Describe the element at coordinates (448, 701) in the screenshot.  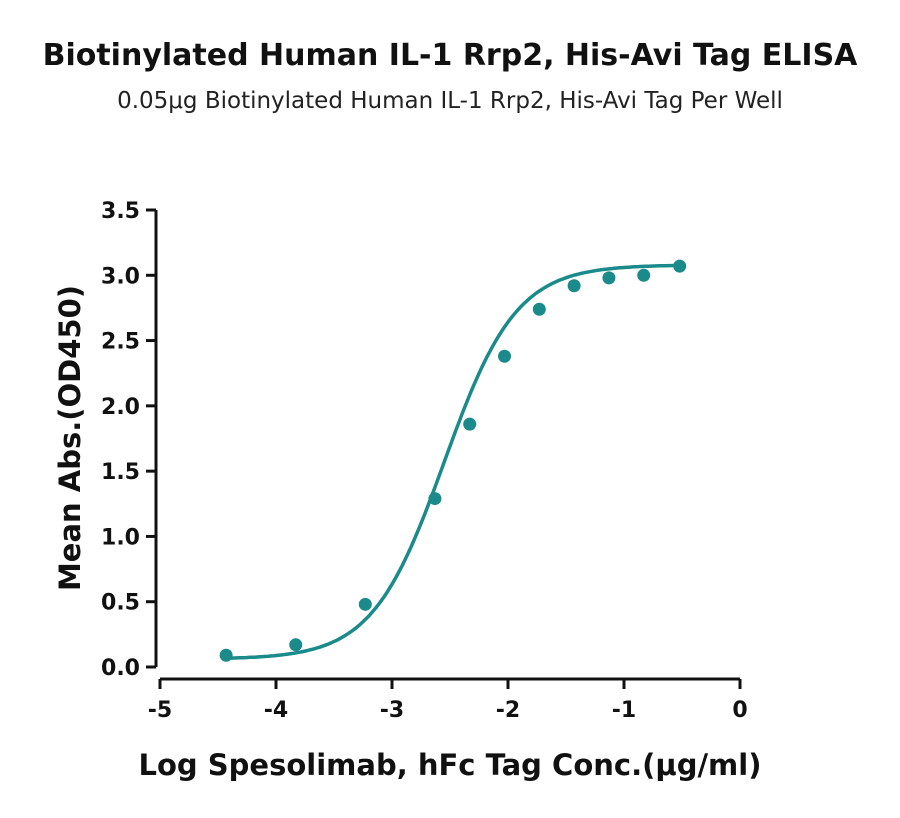
I see `x-ticks: -5 -4 -3 -2 -1 0` at that location.